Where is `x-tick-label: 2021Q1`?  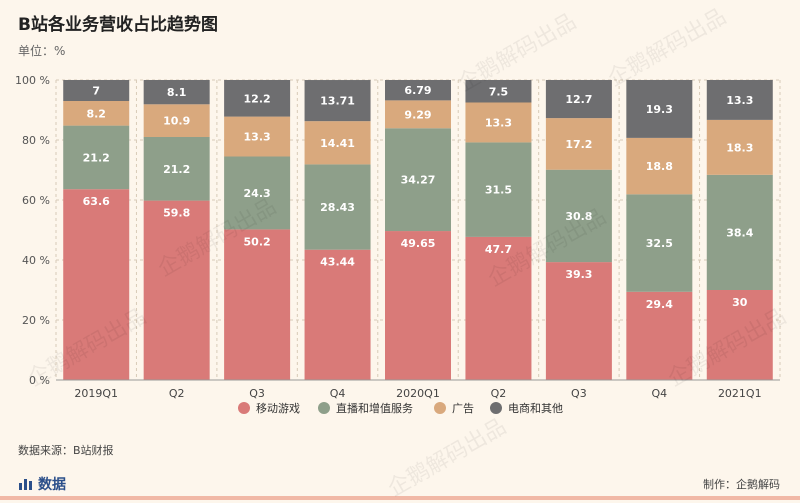 x-tick-label: 2021Q1 is located at coordinates (740, 393).